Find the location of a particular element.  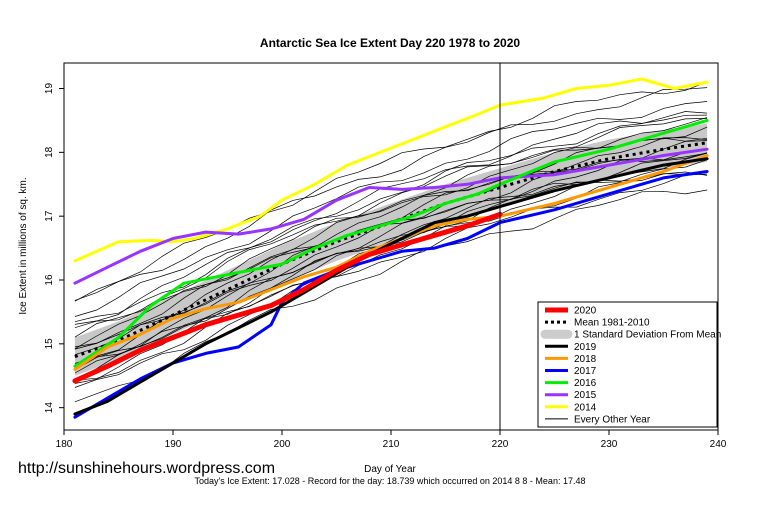

legend-box is located at coordinates (627, 364).